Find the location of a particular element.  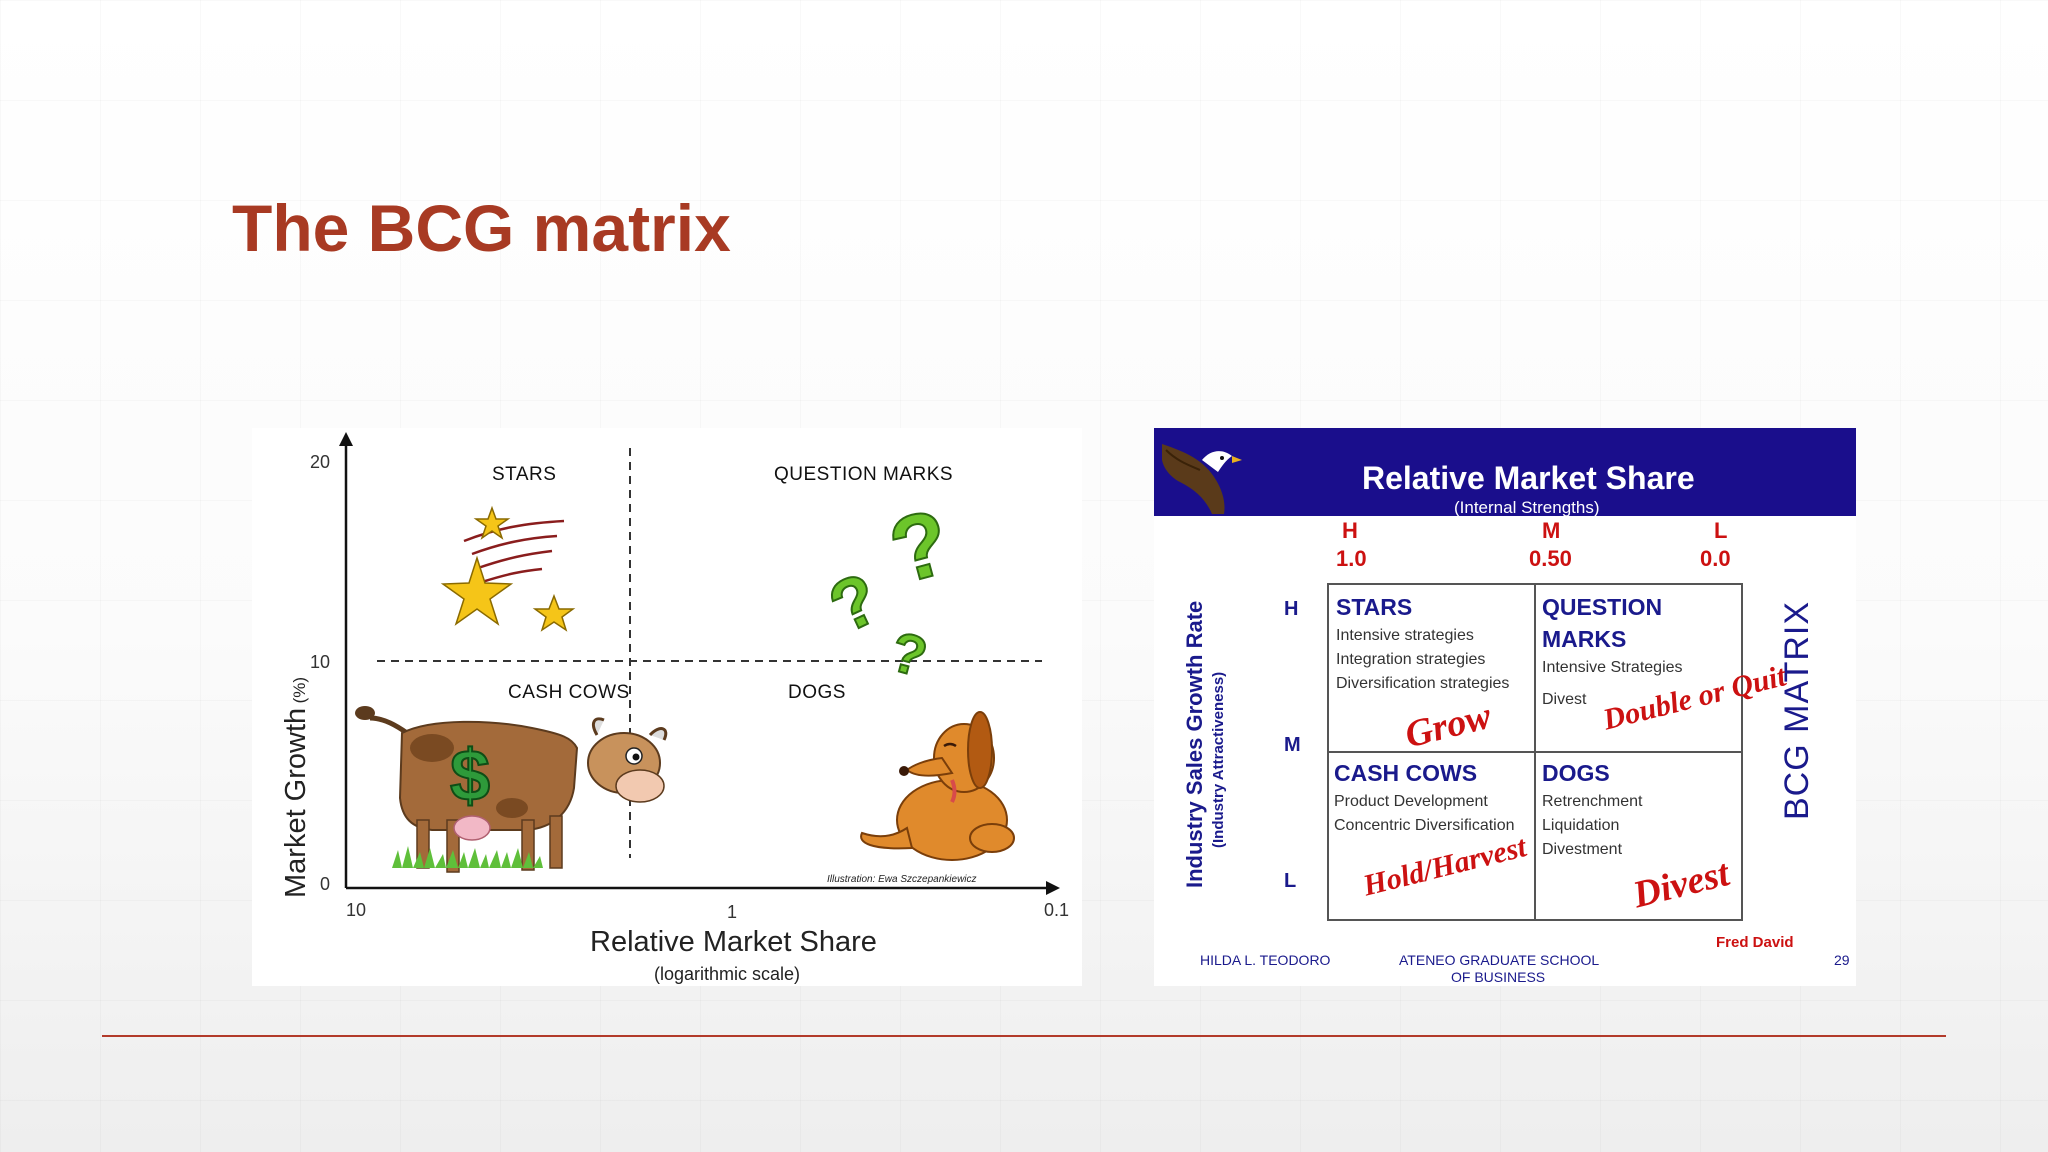

y-tick-label: 10 is located at coordinates (320, 662).